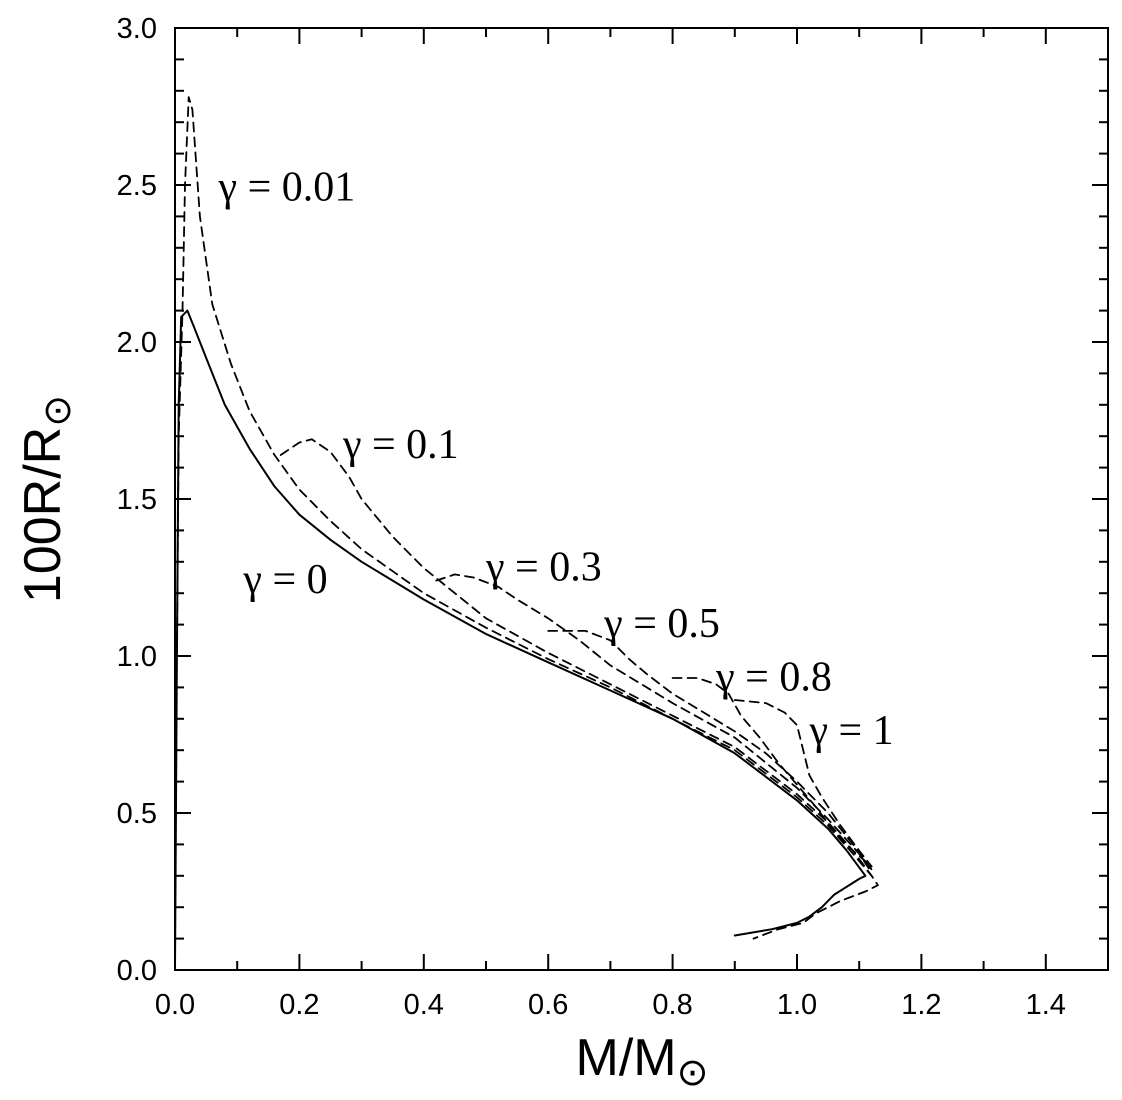  What do you see at coordinates (797, 1005) in the screenshot?
I see `x-tick-label: 1.0` at bounding box center [797, 1005].